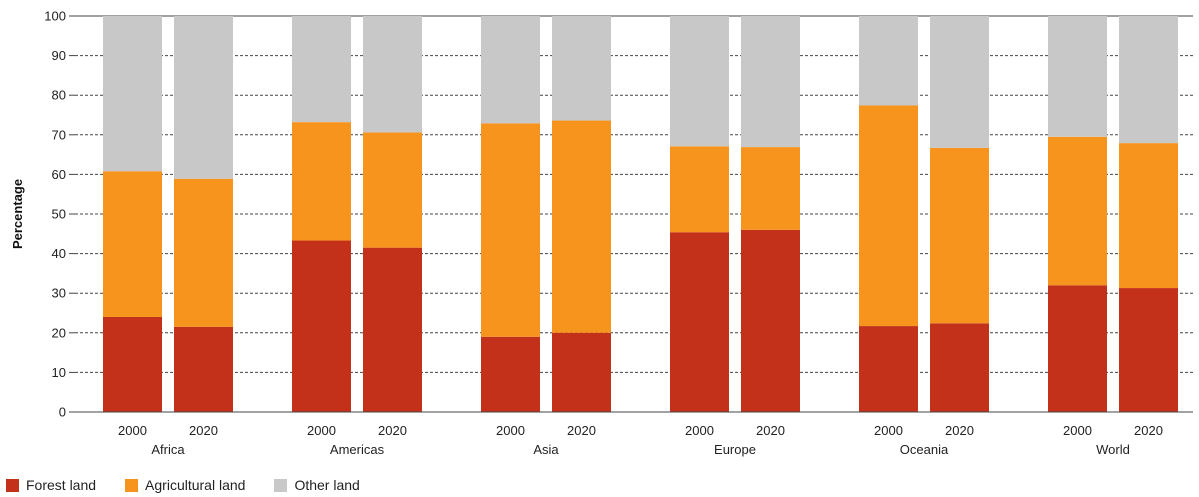 This screenshot has width=1199, height=497. Describe the element at coordinates (699, 81) in the screenshot. I see `bar-other-europe-2000` at that location.